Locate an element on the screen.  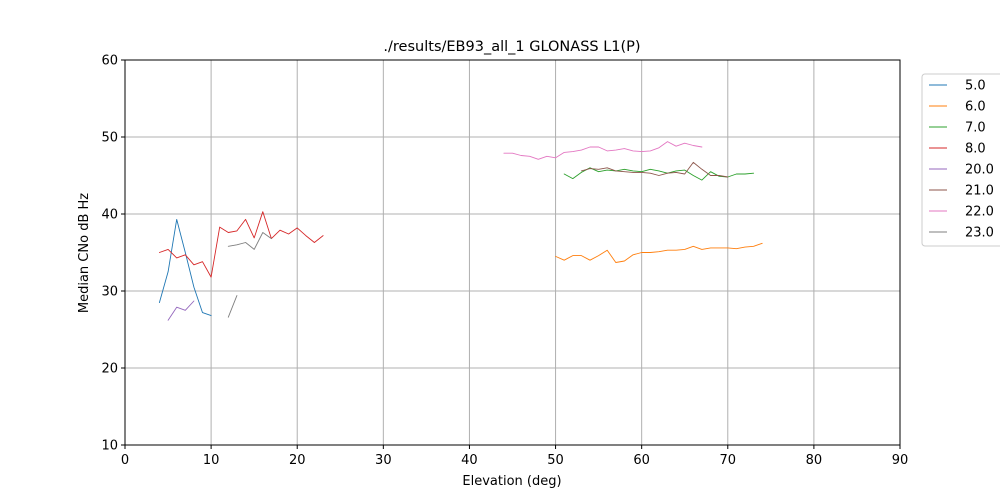
legend-label-6-0: 6.0 is located at coordinates (975, 107).